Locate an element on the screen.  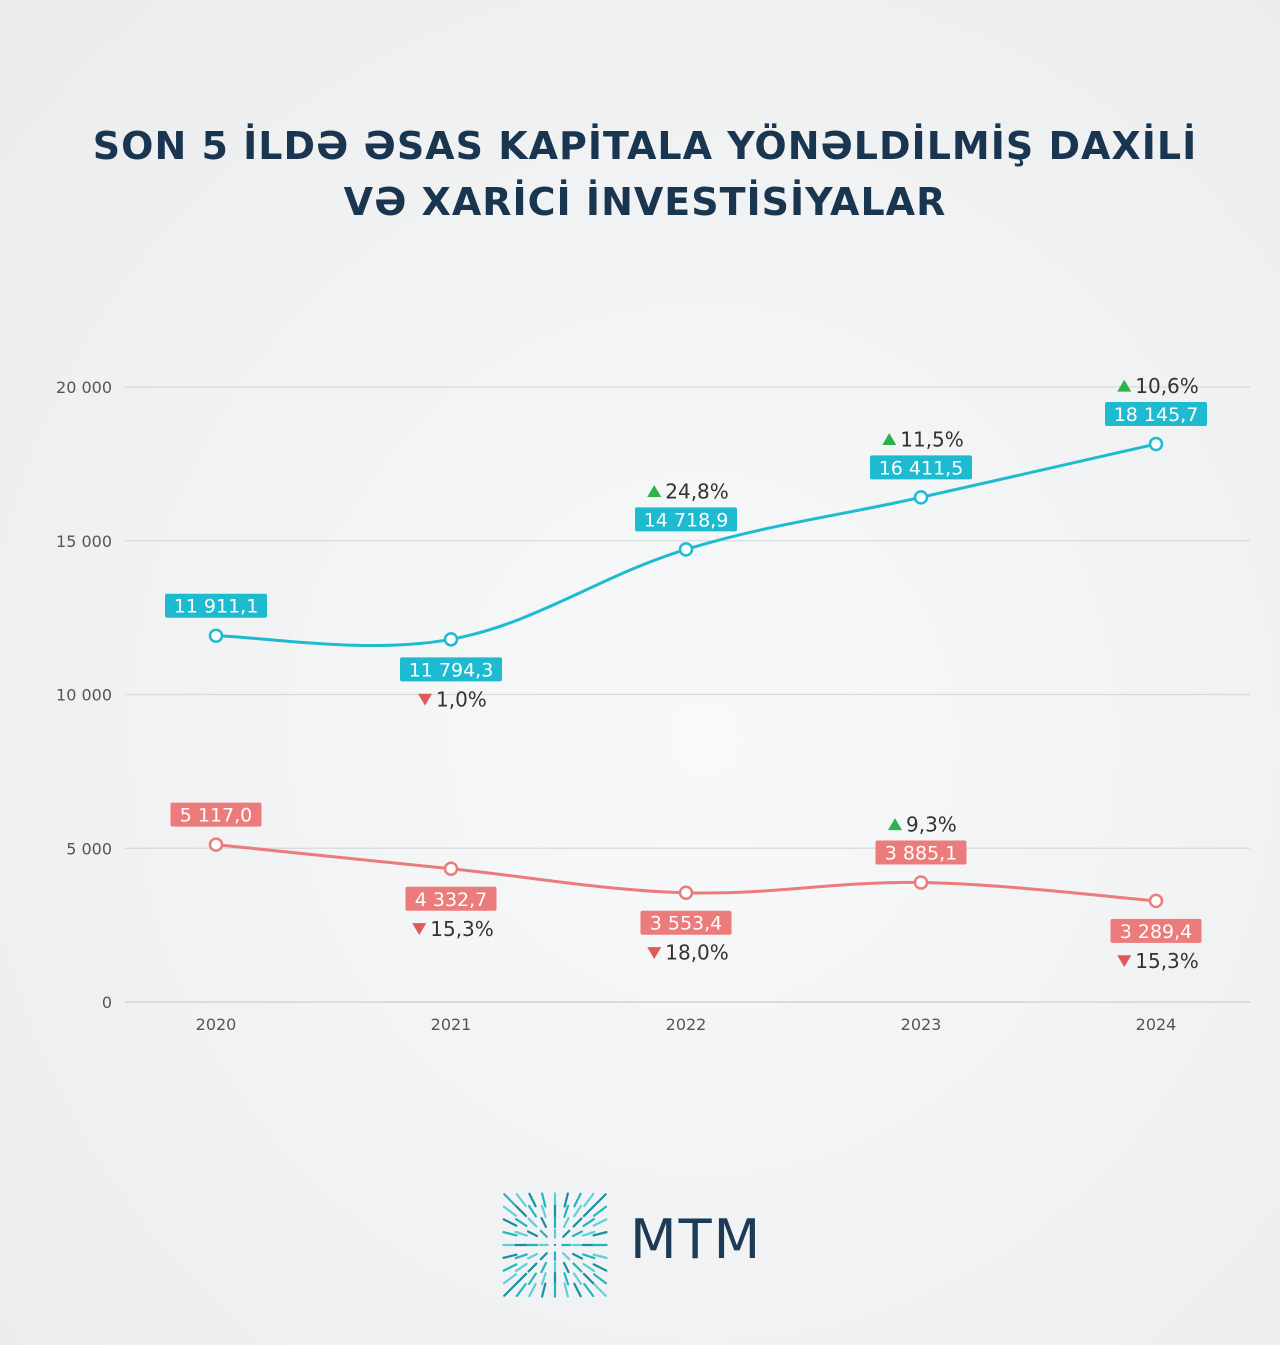
value-label: 11 911,1 is located at coordinates (216, 607).